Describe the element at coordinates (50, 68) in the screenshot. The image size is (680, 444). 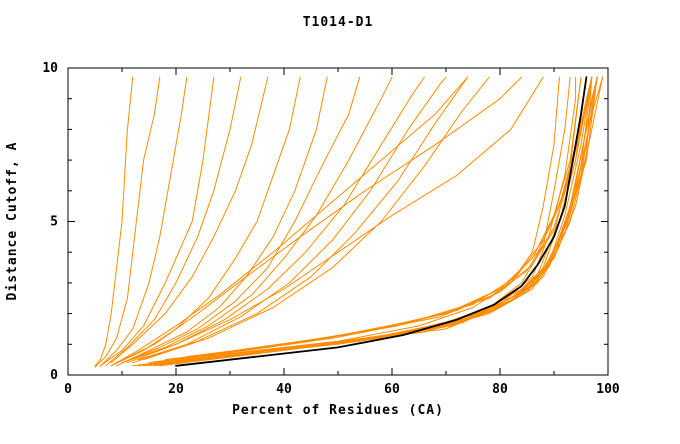
I see `y-tick-label: 10` at that location.